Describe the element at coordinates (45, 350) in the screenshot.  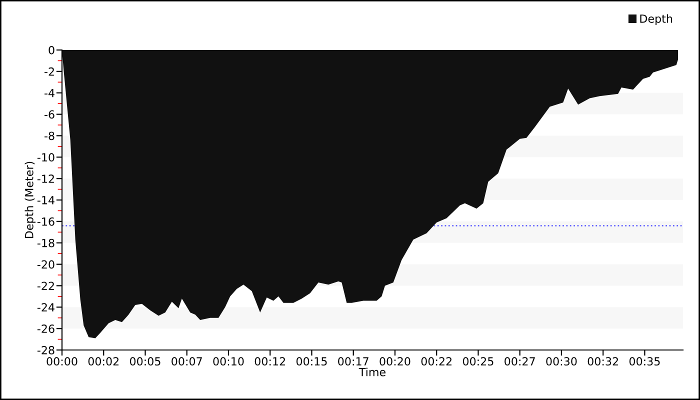
I see `y-tick-label: -28` at that location.